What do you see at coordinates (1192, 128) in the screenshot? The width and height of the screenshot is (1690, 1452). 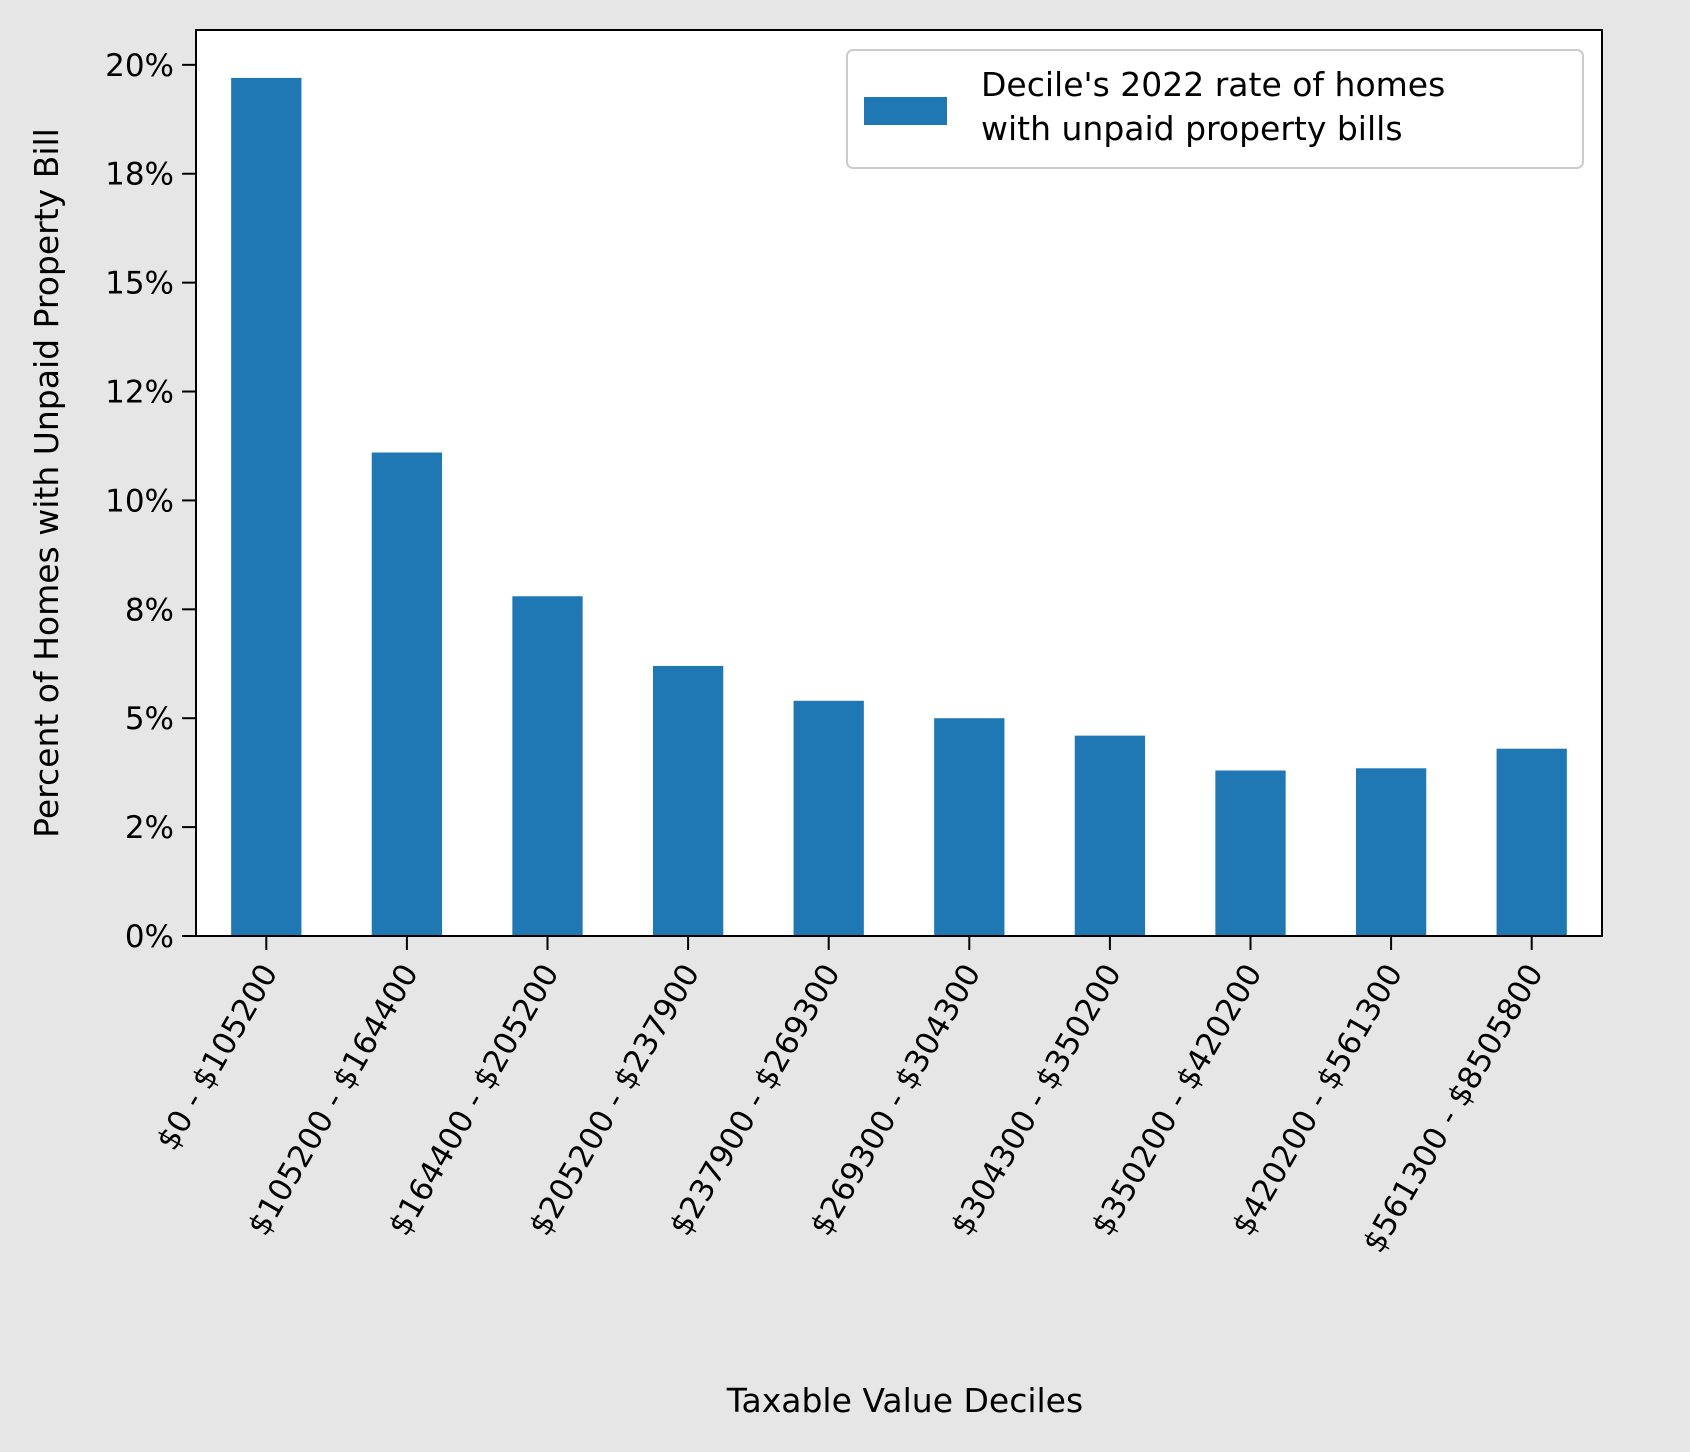 I see `legend-label-line-2: with unpaid property bills` at bounding box center [1192, 128].